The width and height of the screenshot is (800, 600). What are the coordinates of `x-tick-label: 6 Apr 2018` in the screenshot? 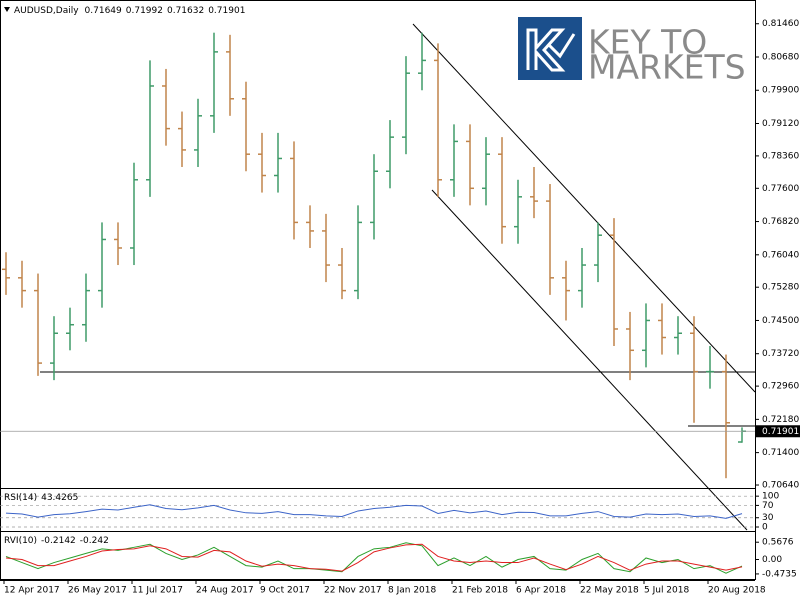 It's located at (541, 591).